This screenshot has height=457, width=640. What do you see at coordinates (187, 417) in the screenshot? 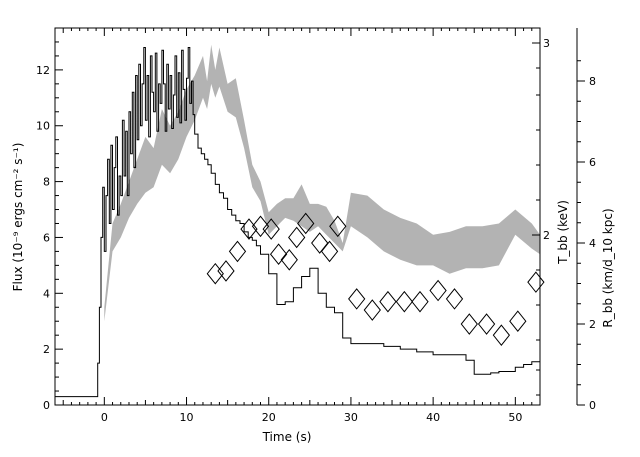
I see `x-tick-label: 10` at bounding box center [187, 417].